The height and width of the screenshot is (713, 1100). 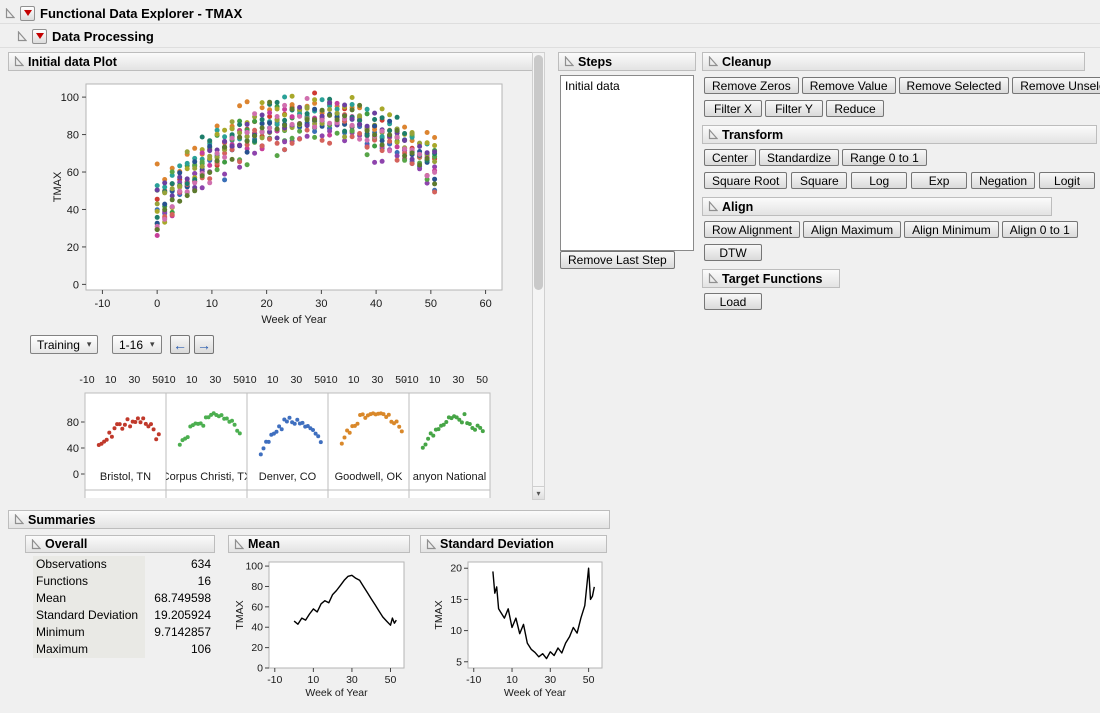 What do you see at coordinates (595, 61) in the screenshot?
I see `steps-title: Steps` at bounding box center [595, 61].